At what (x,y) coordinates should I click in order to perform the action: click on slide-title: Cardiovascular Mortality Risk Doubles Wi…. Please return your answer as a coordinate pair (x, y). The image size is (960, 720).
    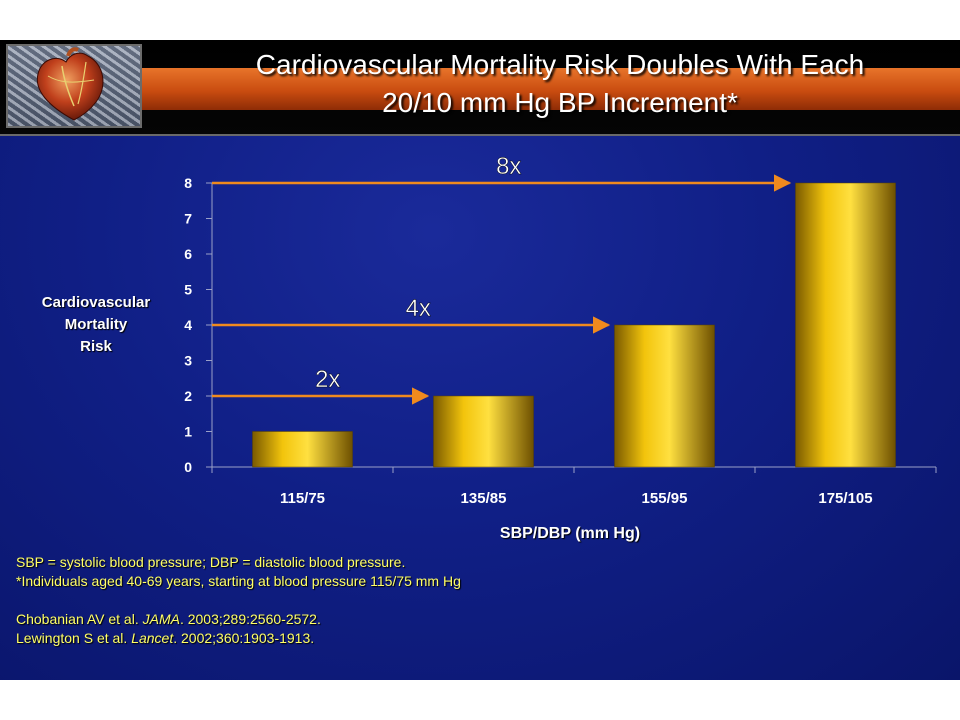
    Looking at the image, I should click on (560, 84).